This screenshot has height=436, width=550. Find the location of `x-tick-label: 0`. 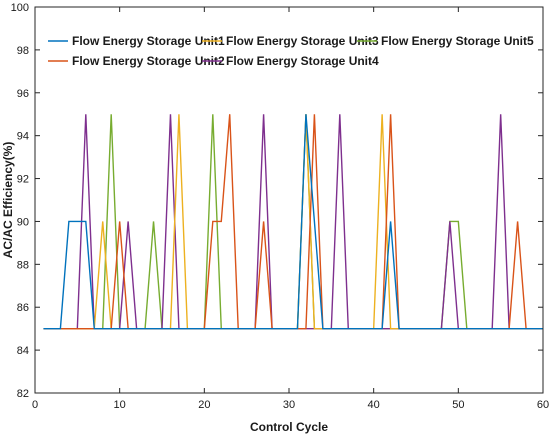

x-tick-label: 0 is located at coordinates (35, 405).